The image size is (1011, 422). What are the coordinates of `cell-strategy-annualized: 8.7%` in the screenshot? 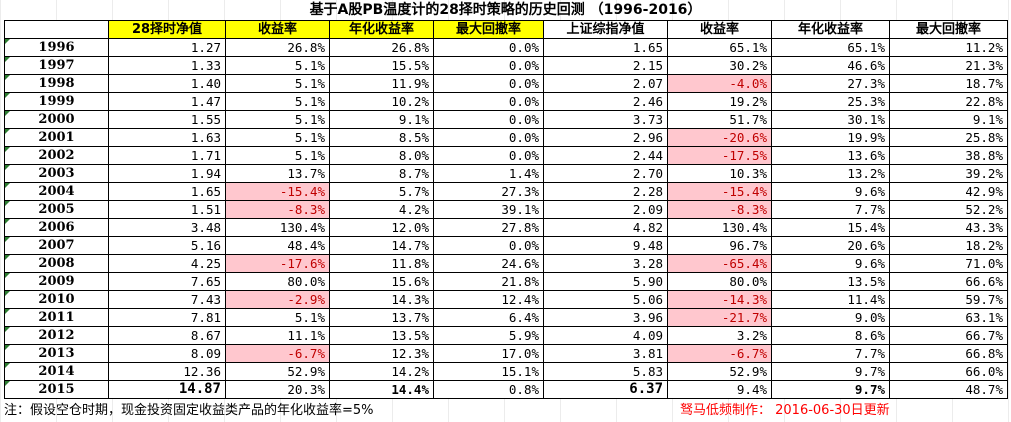 It's located at (381, 173).